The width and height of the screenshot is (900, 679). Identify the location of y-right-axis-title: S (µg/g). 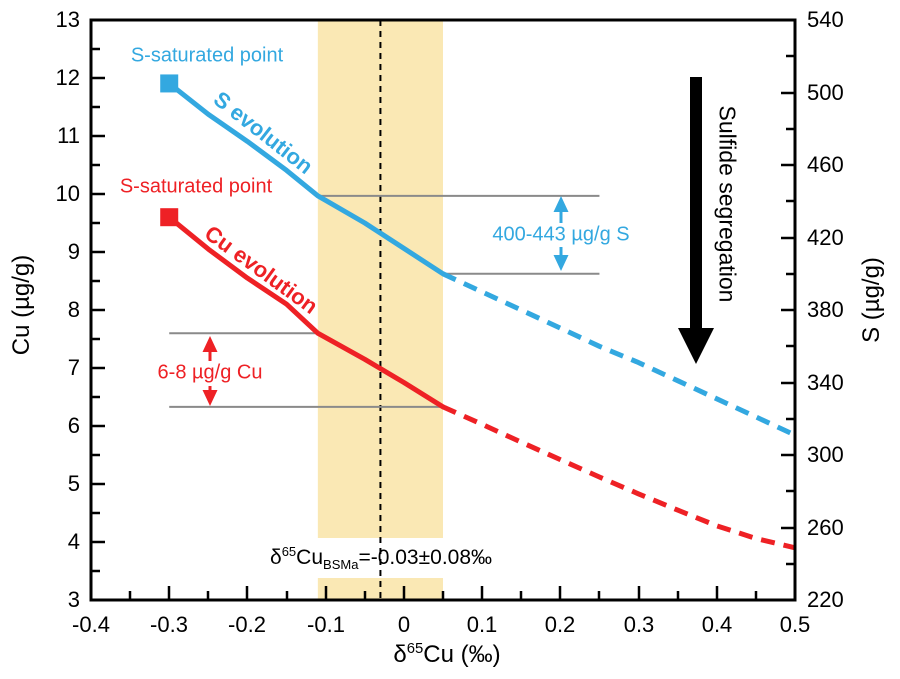
(871, 300).